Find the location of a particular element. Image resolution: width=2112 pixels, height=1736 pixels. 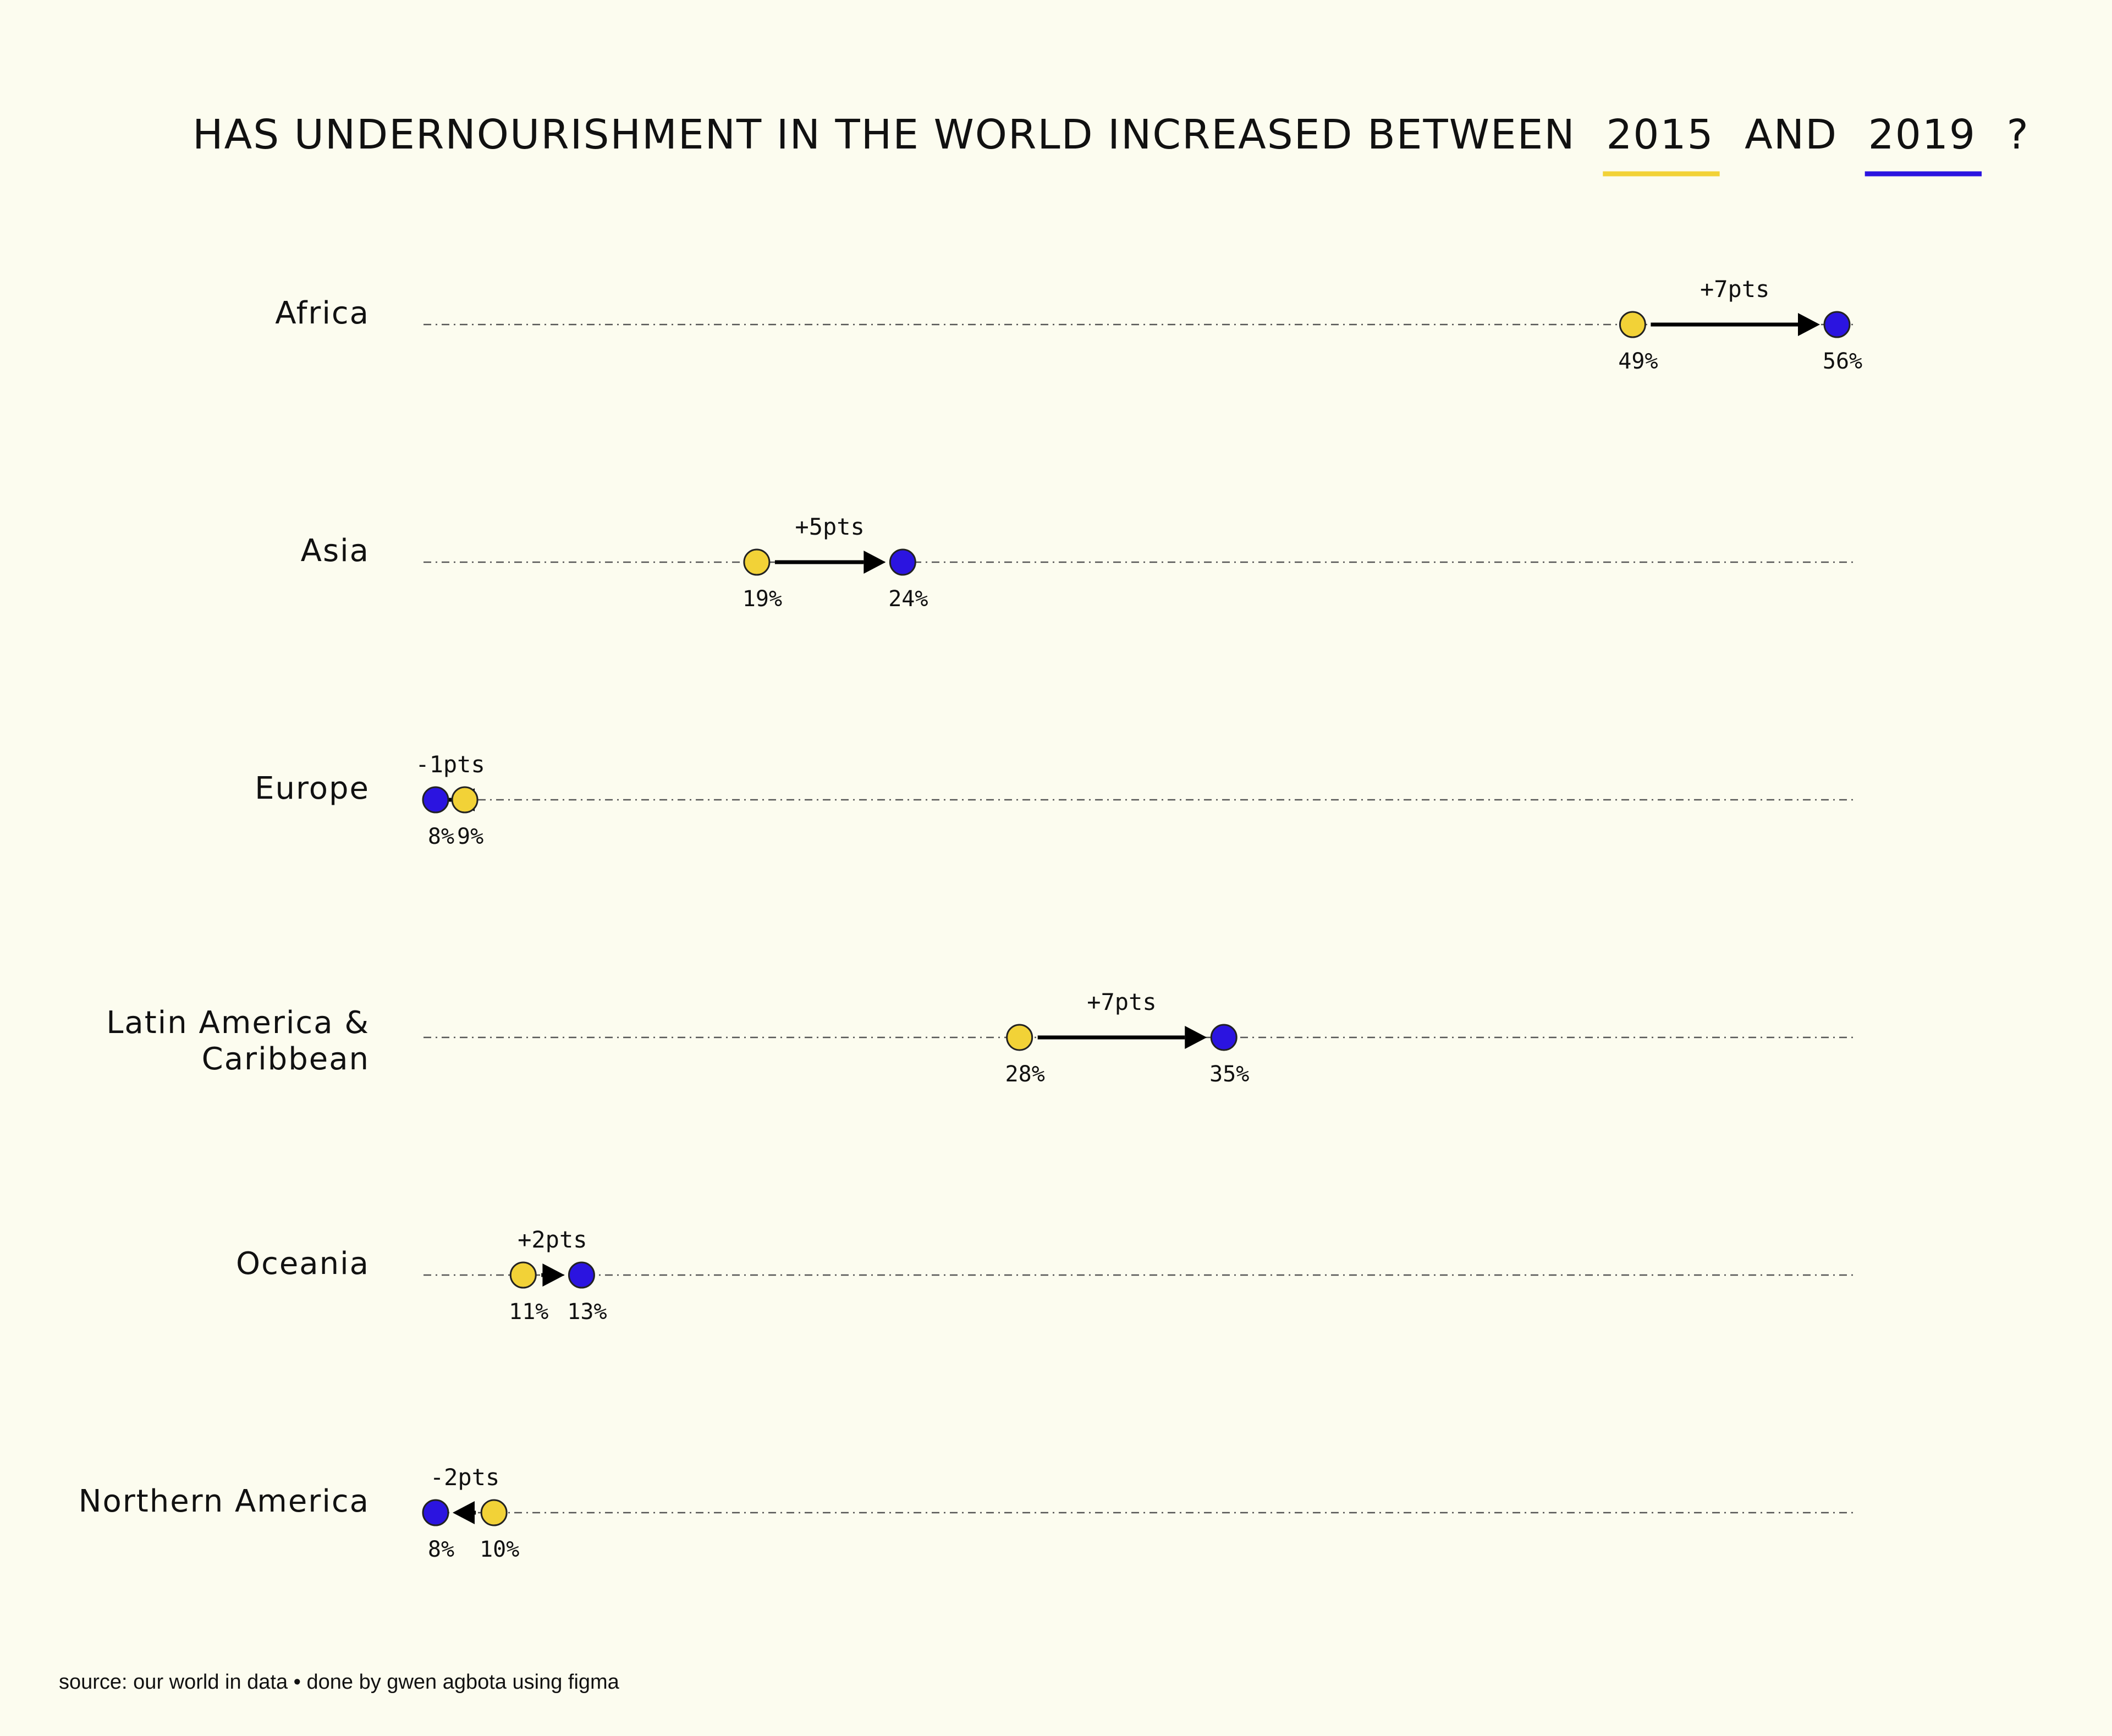

region-label: Africa is located at coordinates (323, 313).